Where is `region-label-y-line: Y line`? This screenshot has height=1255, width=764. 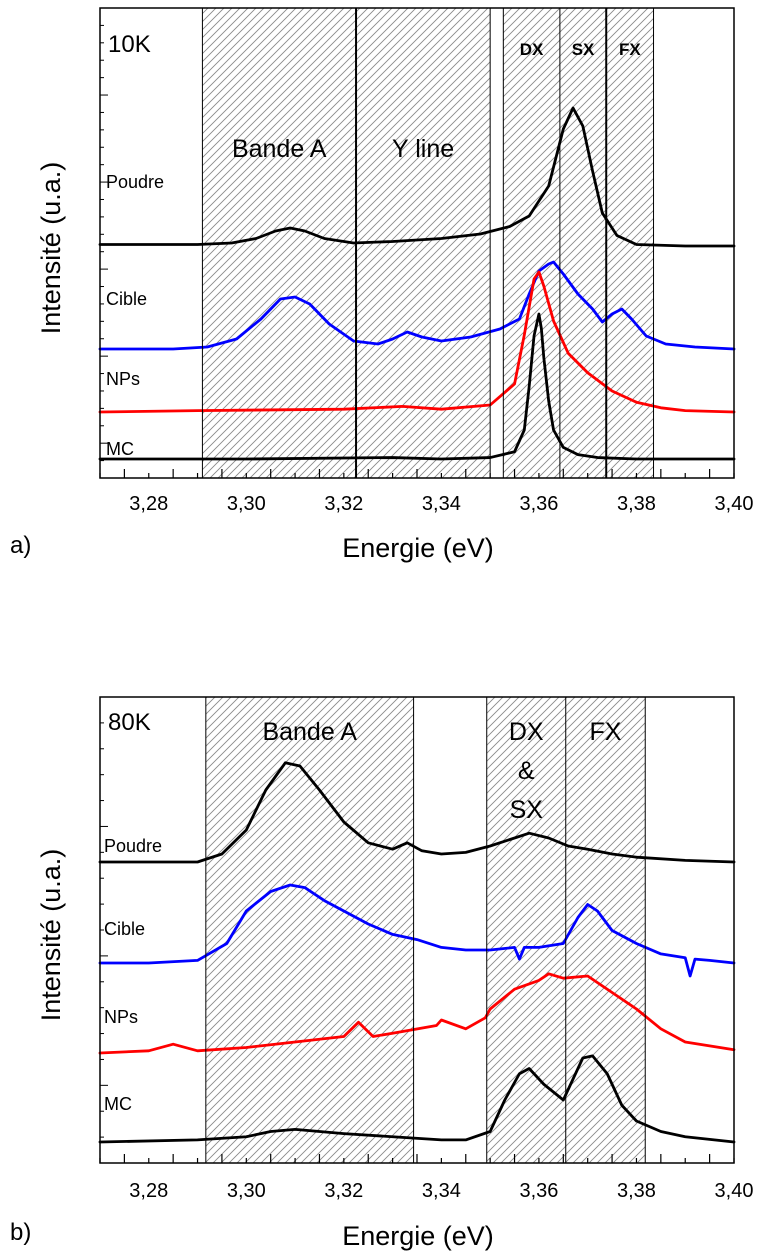
region-label-y-line: Y line is located at coordinates (423, 149).